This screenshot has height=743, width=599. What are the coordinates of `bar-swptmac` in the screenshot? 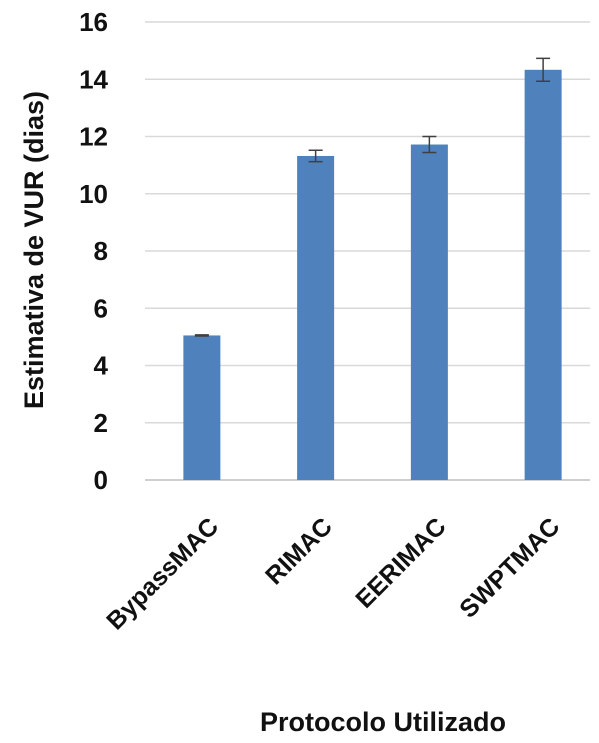 It's located at (543, 275).